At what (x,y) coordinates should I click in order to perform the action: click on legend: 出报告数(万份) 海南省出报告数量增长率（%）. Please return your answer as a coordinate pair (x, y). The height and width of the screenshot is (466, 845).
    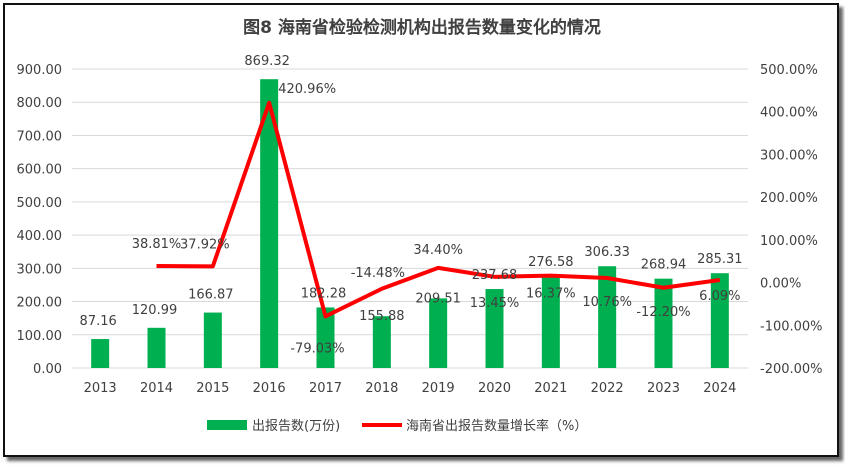
    Looking at the image, I should click on (397, 426).